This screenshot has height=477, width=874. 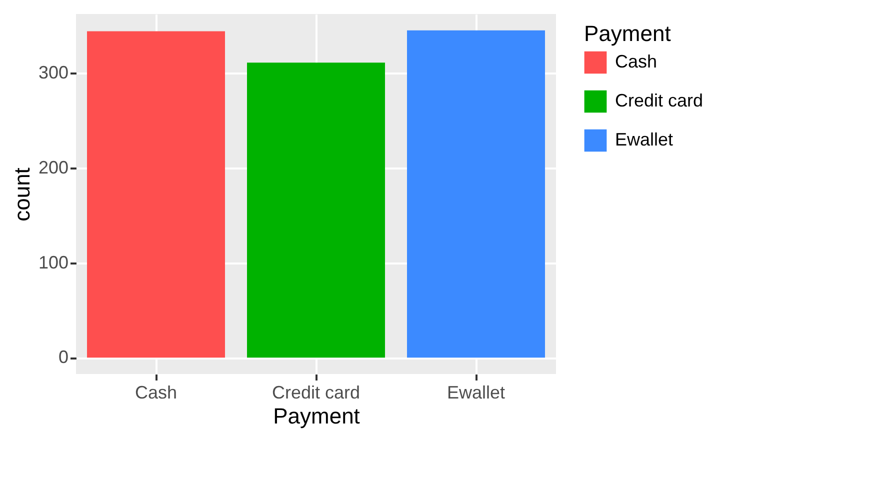 I want to click on y-axis-title: count, so click(x=21, y=195).